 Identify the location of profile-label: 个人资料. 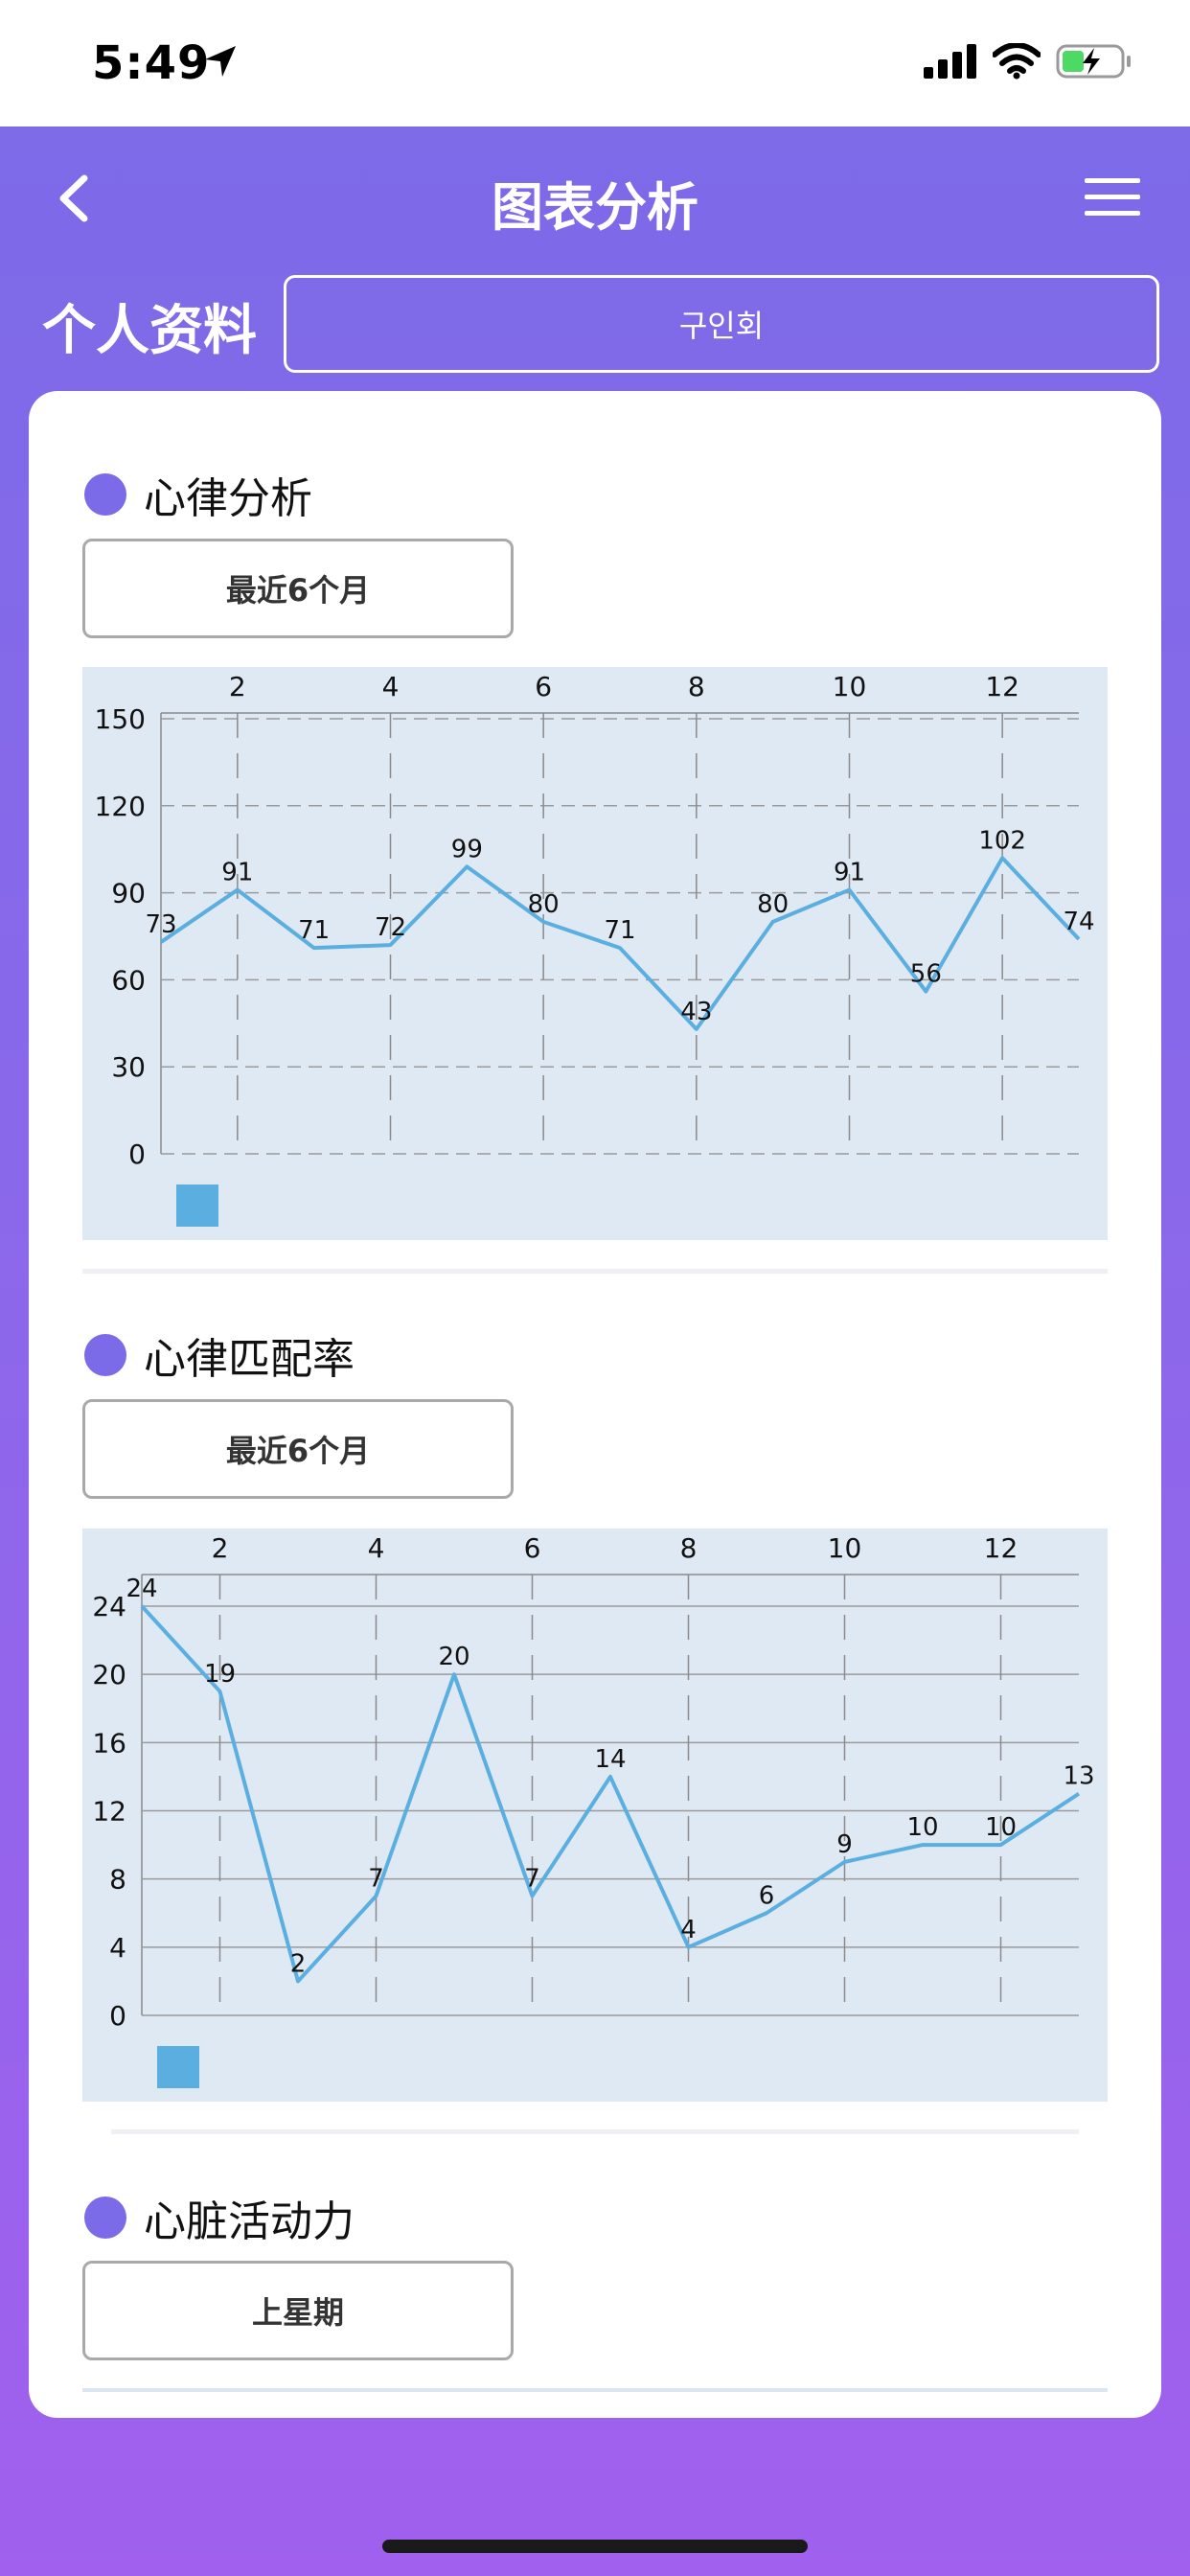
(150, 331).